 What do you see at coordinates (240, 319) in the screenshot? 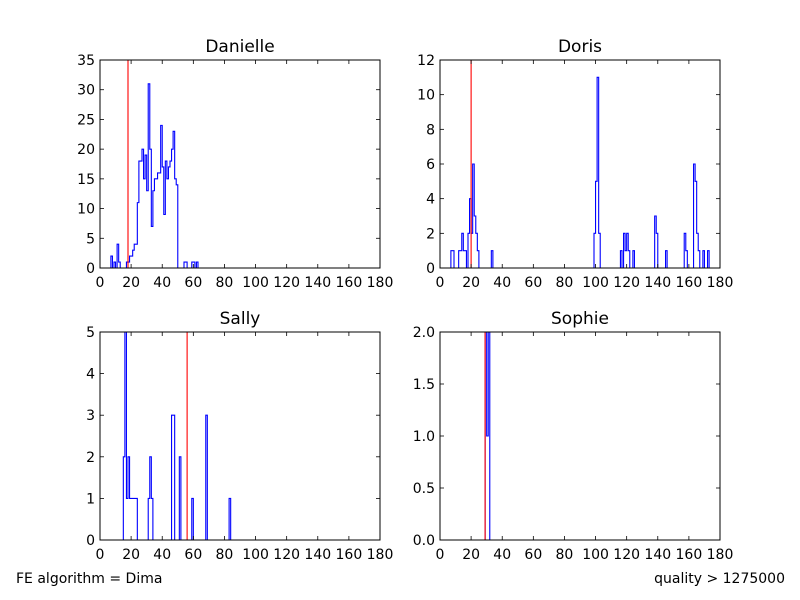
I see `subplot-title: Sally` at bounding box center [240, 319].